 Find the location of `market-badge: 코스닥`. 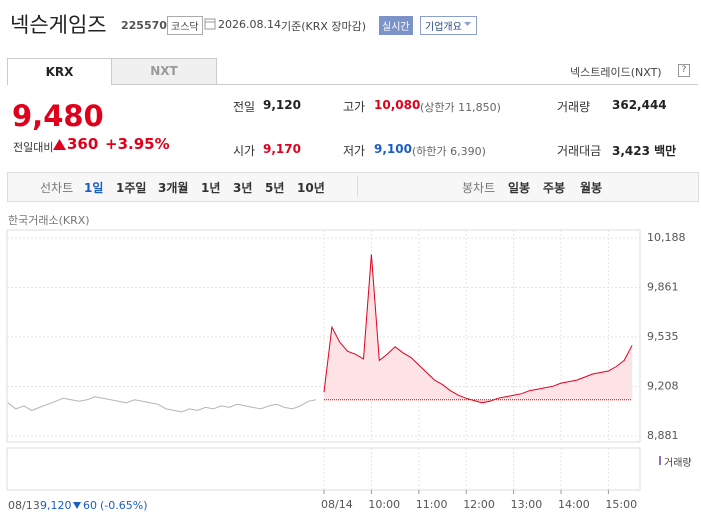

market-badge: 코스닥 is located at coordinates (185, 25).